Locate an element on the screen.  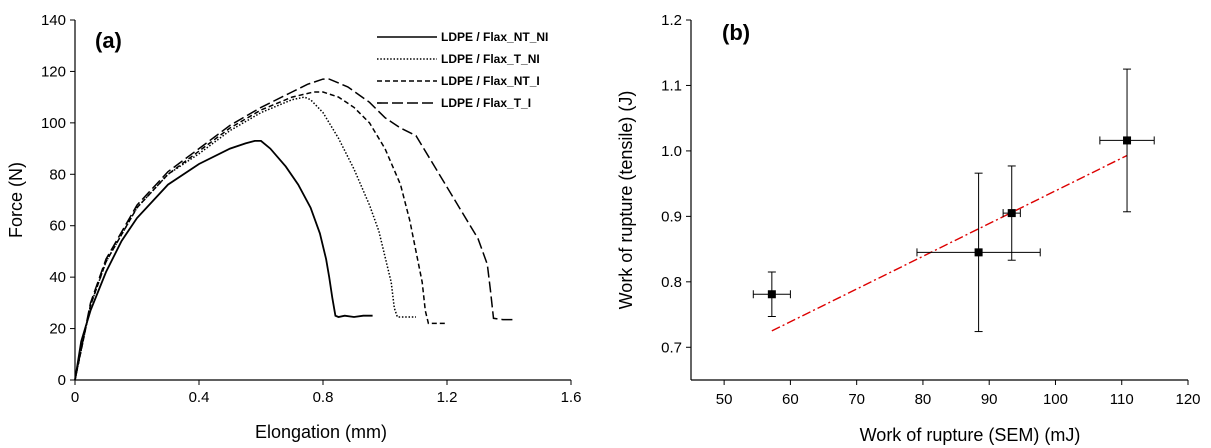
chart-a-legend-entry: LDPE / Flax_NT_I is located at coordinates (490, 81).